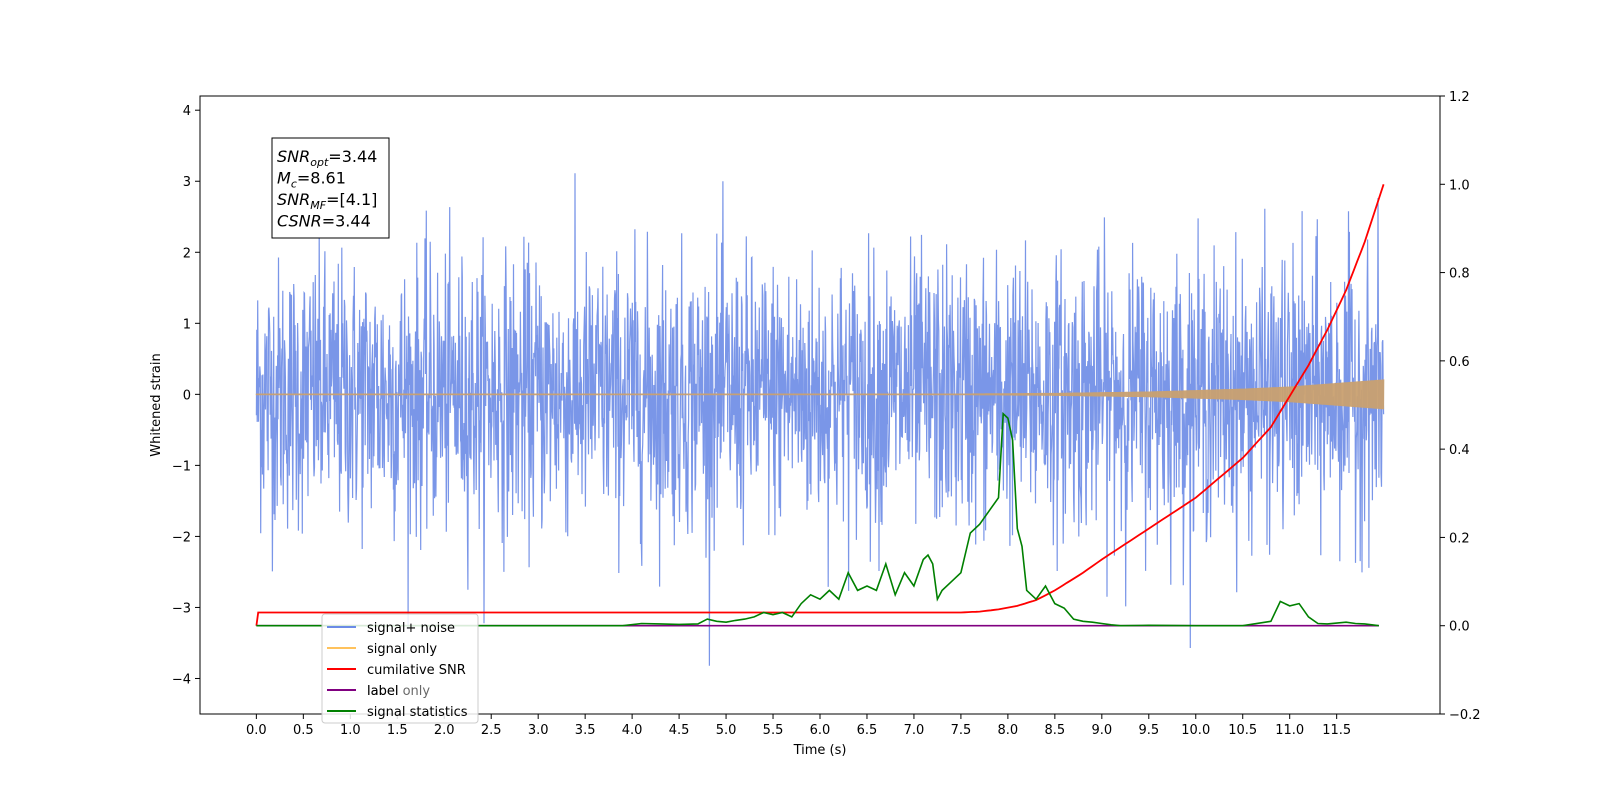 The width and height of the screenshot is (1600, 800). I want to click on legend-frame, so click(400, 668).